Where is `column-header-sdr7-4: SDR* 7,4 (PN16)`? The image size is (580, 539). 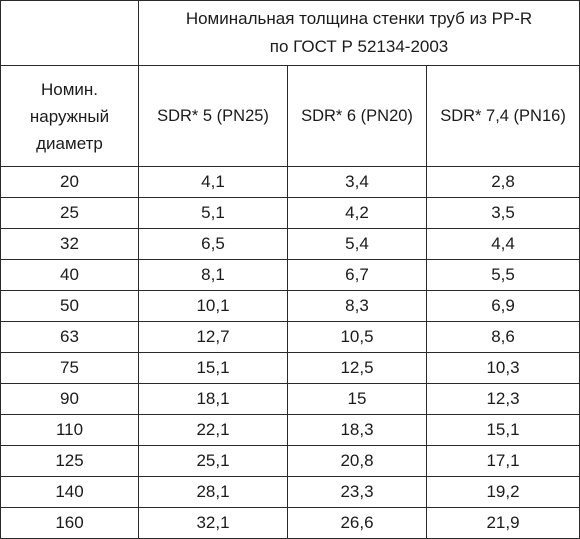 column-header-sdr7-4: SDR* 7,4 (PN16) is located at coordinates (502, 116).